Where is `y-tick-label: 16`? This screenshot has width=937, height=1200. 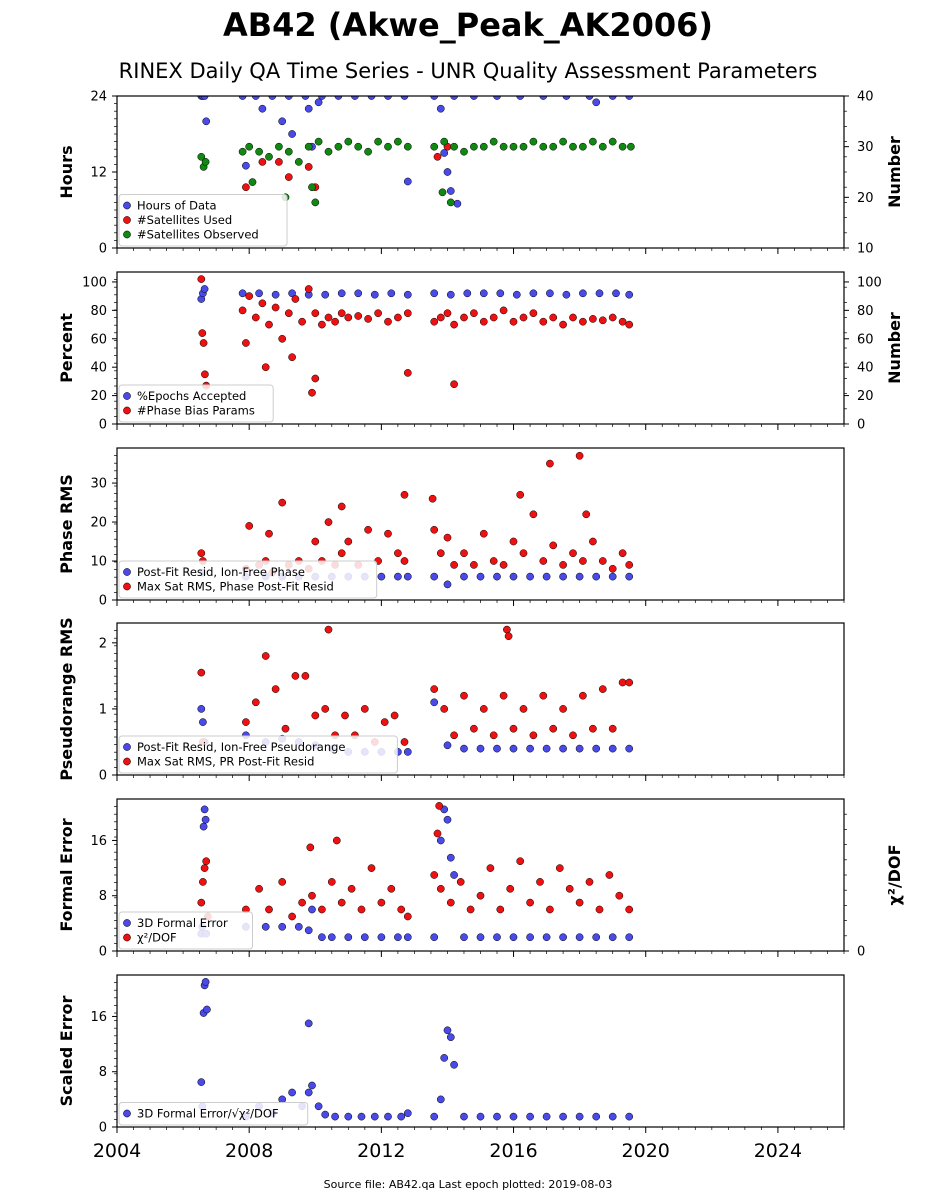
y-tick-label: 16 is located at coordinates (98, 1017).